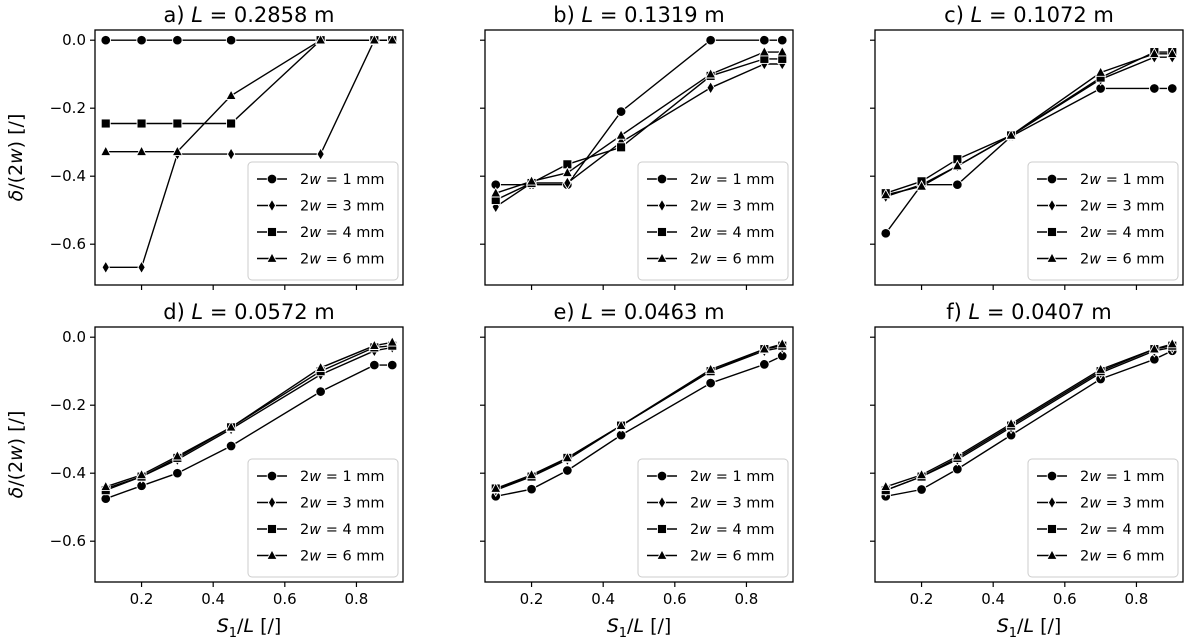  What do you see at coordinates (732, 557) in the screenshot?
I see `legend-label: 2w = 6 mm` at bounding box center [732, 557].